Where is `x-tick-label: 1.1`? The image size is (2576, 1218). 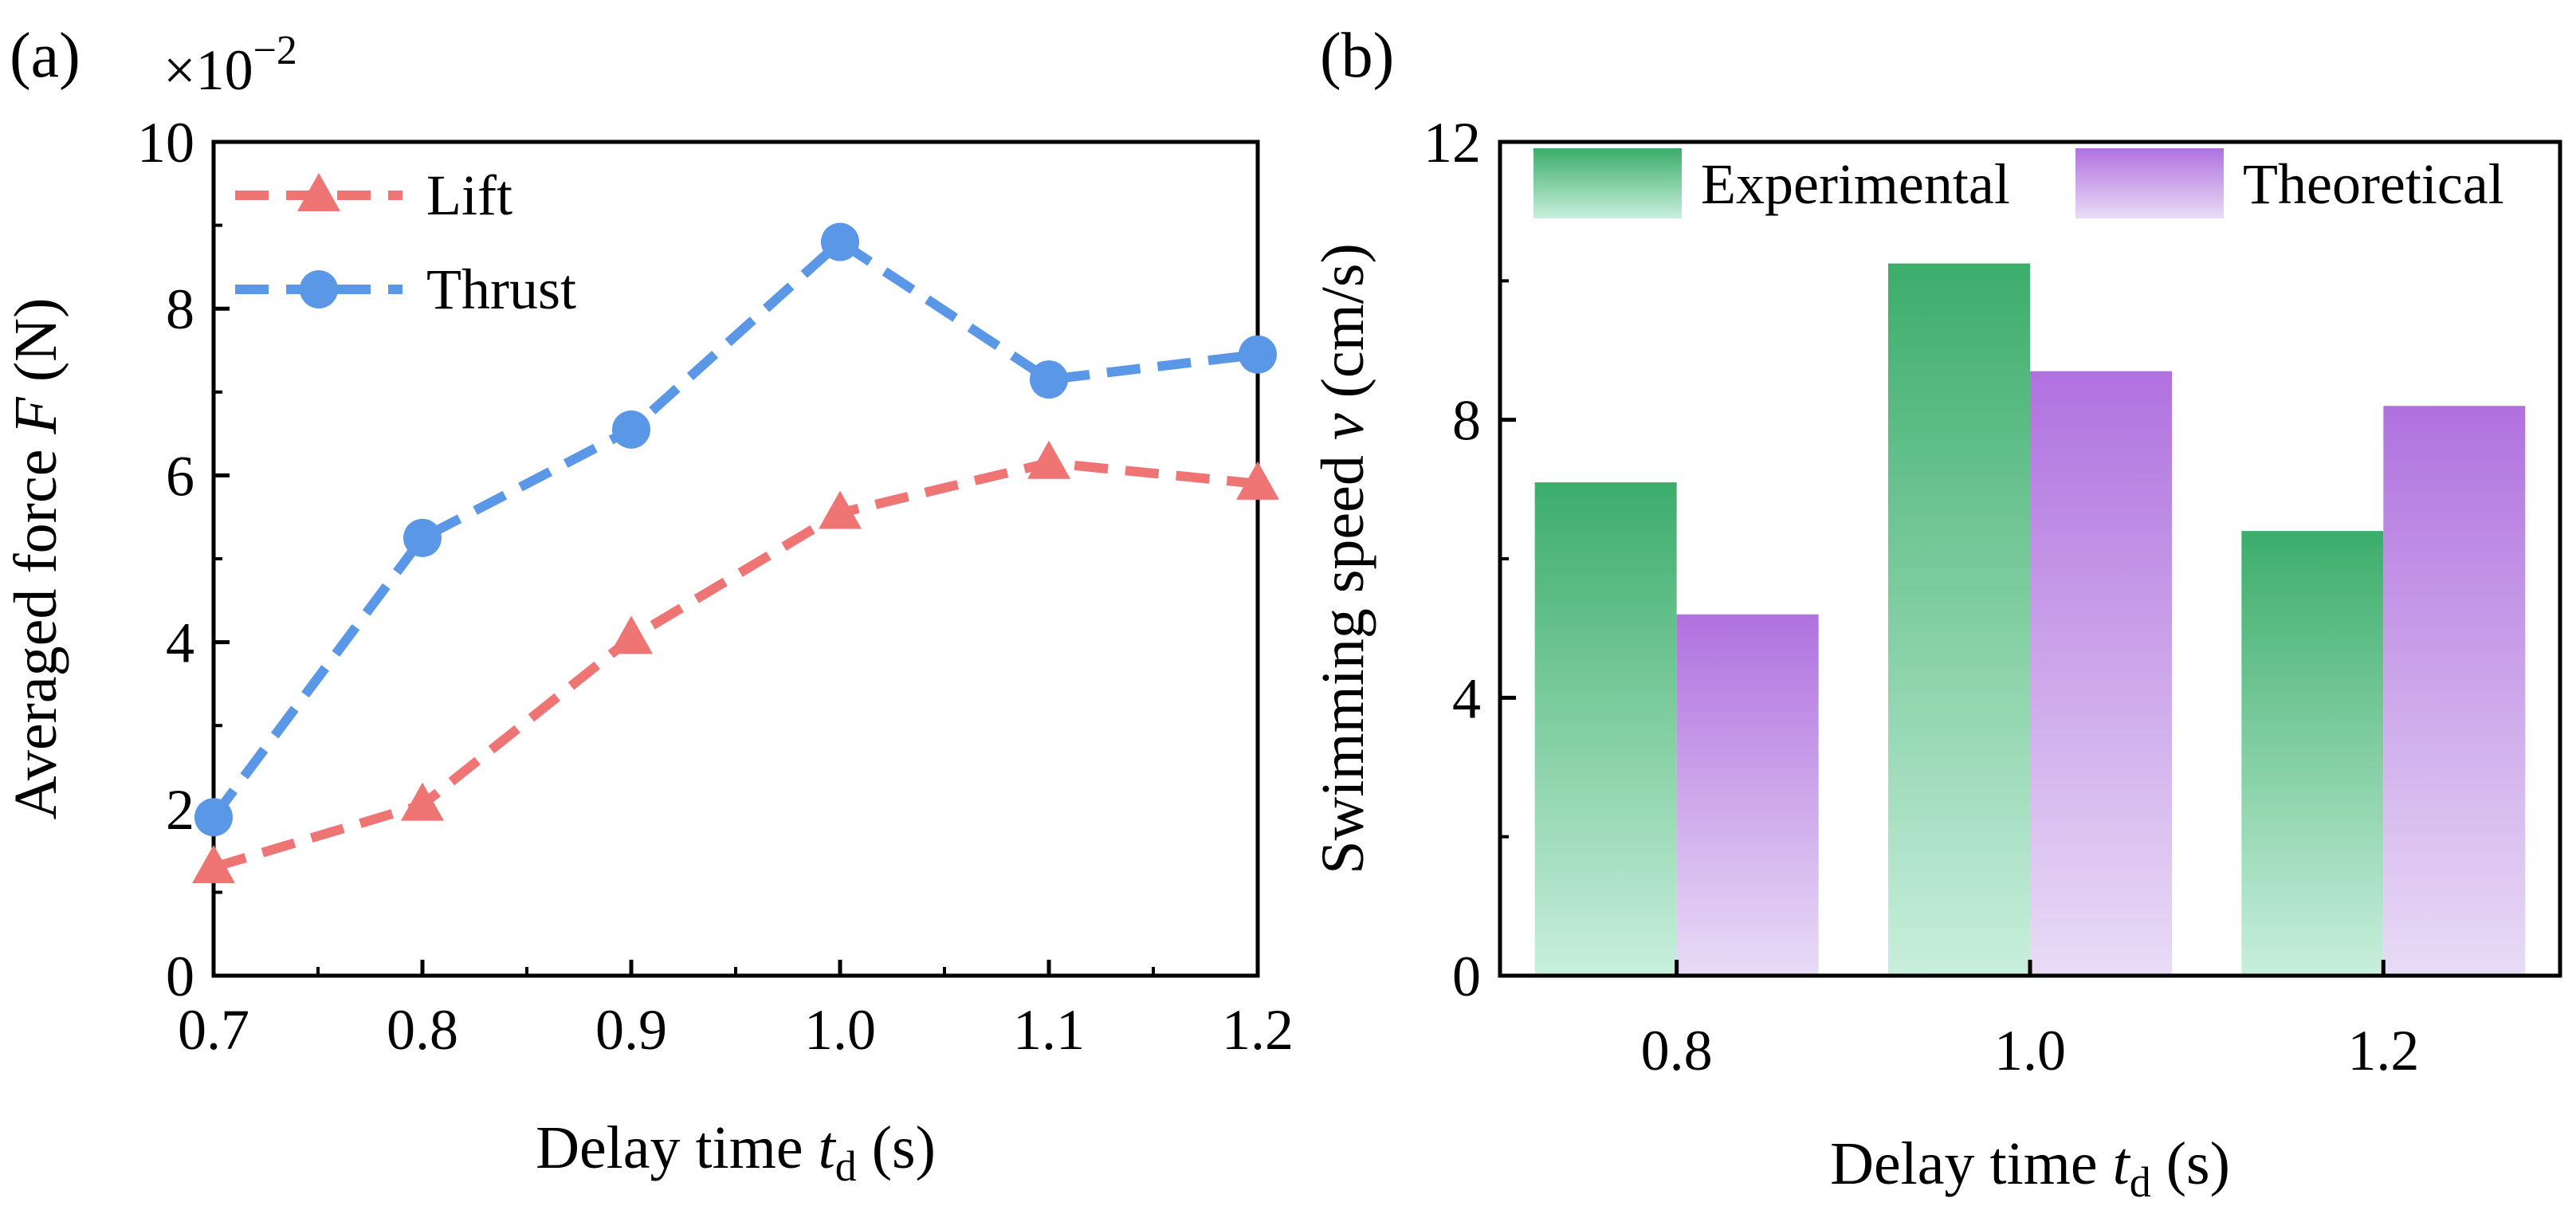
x-tick-label: 1.1 is located at coordinates (1049, 1030).